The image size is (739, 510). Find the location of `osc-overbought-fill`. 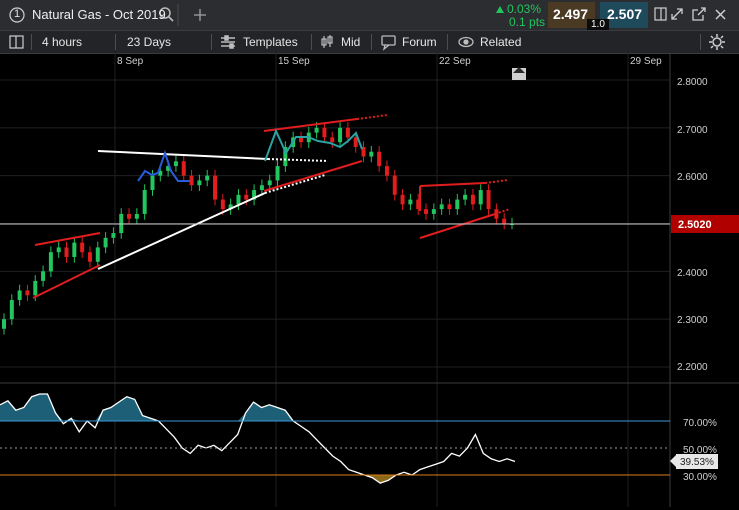

osc-overbought-fill is located at coordinates (257, 407).